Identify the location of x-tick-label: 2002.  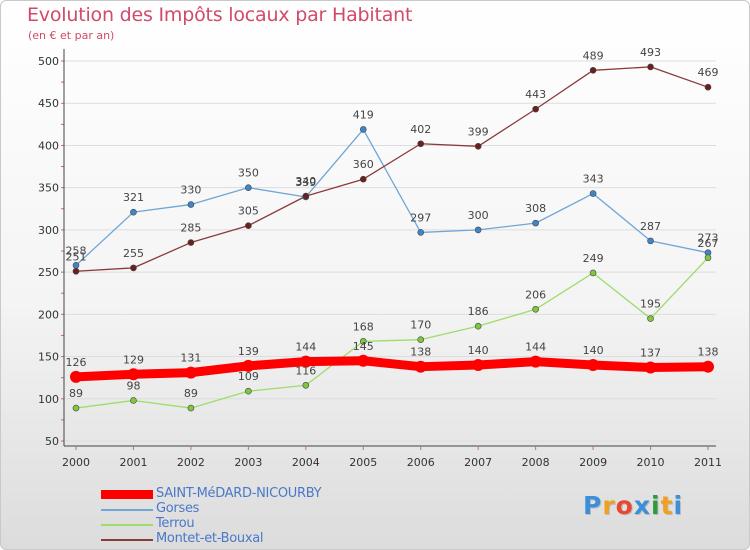
(191, 462).